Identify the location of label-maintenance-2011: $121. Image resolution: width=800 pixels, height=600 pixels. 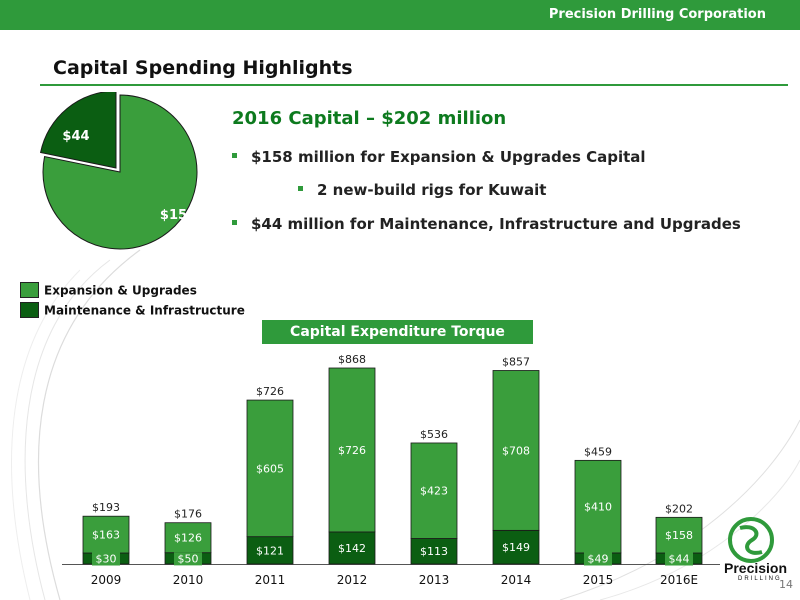
(270, 550).